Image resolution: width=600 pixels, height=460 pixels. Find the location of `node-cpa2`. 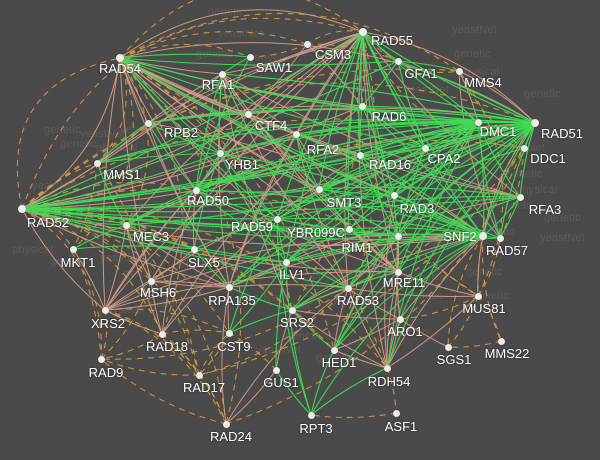

node-cpa2 is located at coordinates (425, 148).